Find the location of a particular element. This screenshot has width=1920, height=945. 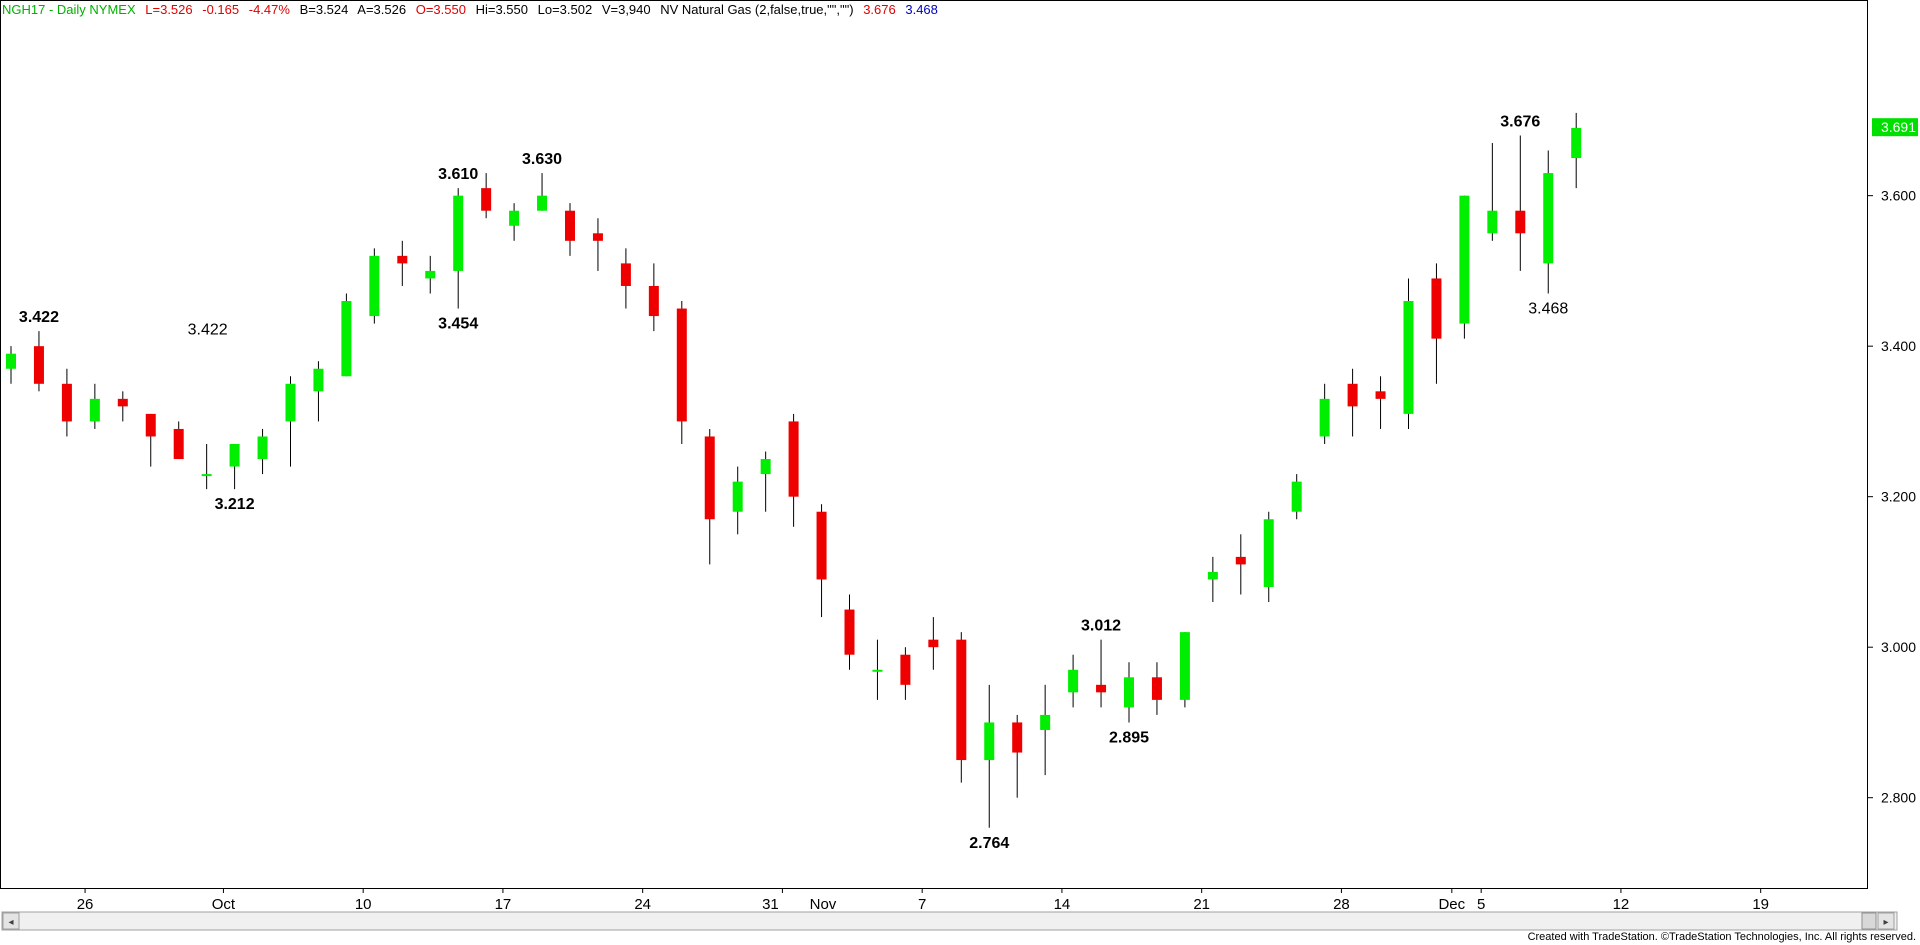

x-tick-label: Oct is located at coordinates (224, 904).